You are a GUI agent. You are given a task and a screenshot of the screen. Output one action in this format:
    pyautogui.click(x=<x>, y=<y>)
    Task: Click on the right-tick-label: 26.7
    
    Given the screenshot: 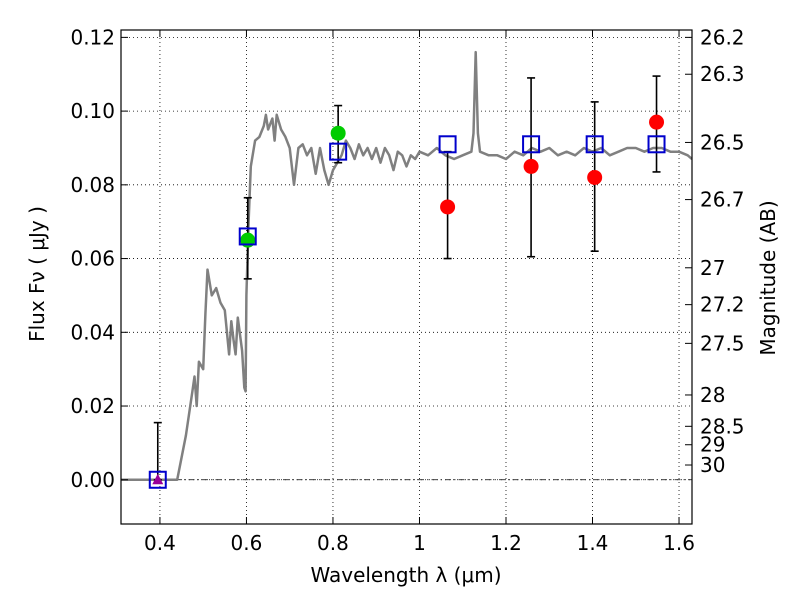 What is the action you would take?
    pyautogui.click(x=722, y=200)
    